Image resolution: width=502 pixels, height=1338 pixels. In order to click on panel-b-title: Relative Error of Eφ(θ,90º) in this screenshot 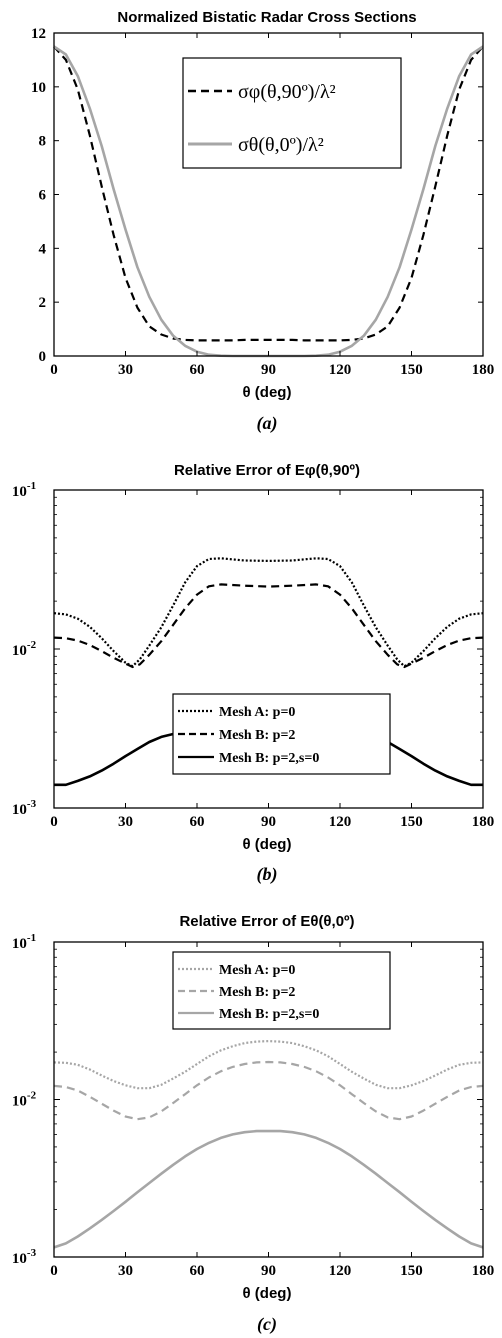, I will do `click(267, 470)`.